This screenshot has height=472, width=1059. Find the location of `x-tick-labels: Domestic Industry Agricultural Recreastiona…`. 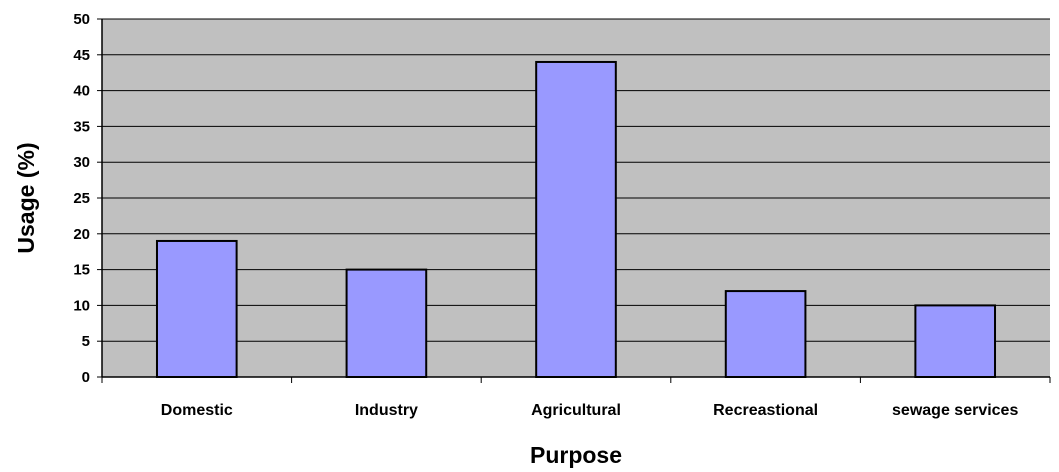

x-tick-labels: Domestic Industry Agricultural Recreastiona… is located at coordinates (590, 410).